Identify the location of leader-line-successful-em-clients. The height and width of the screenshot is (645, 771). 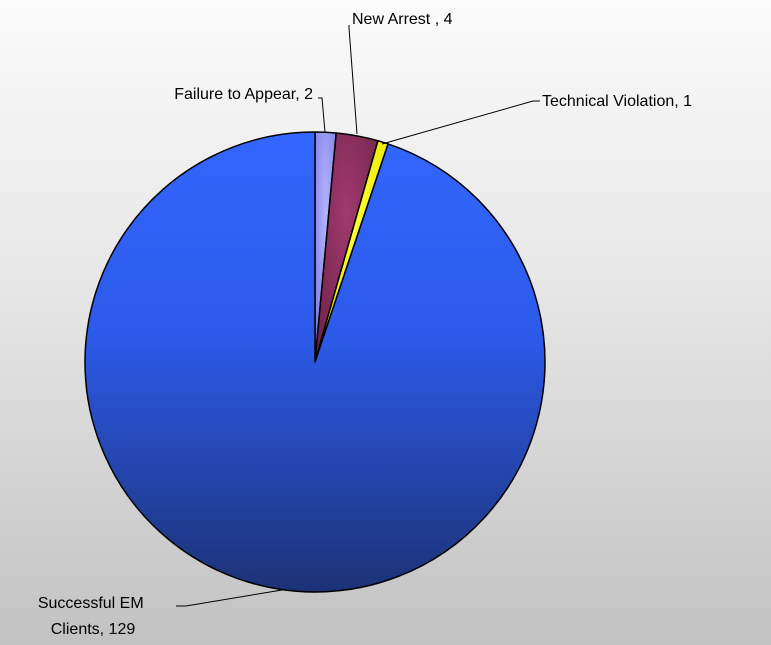
(229, 598).